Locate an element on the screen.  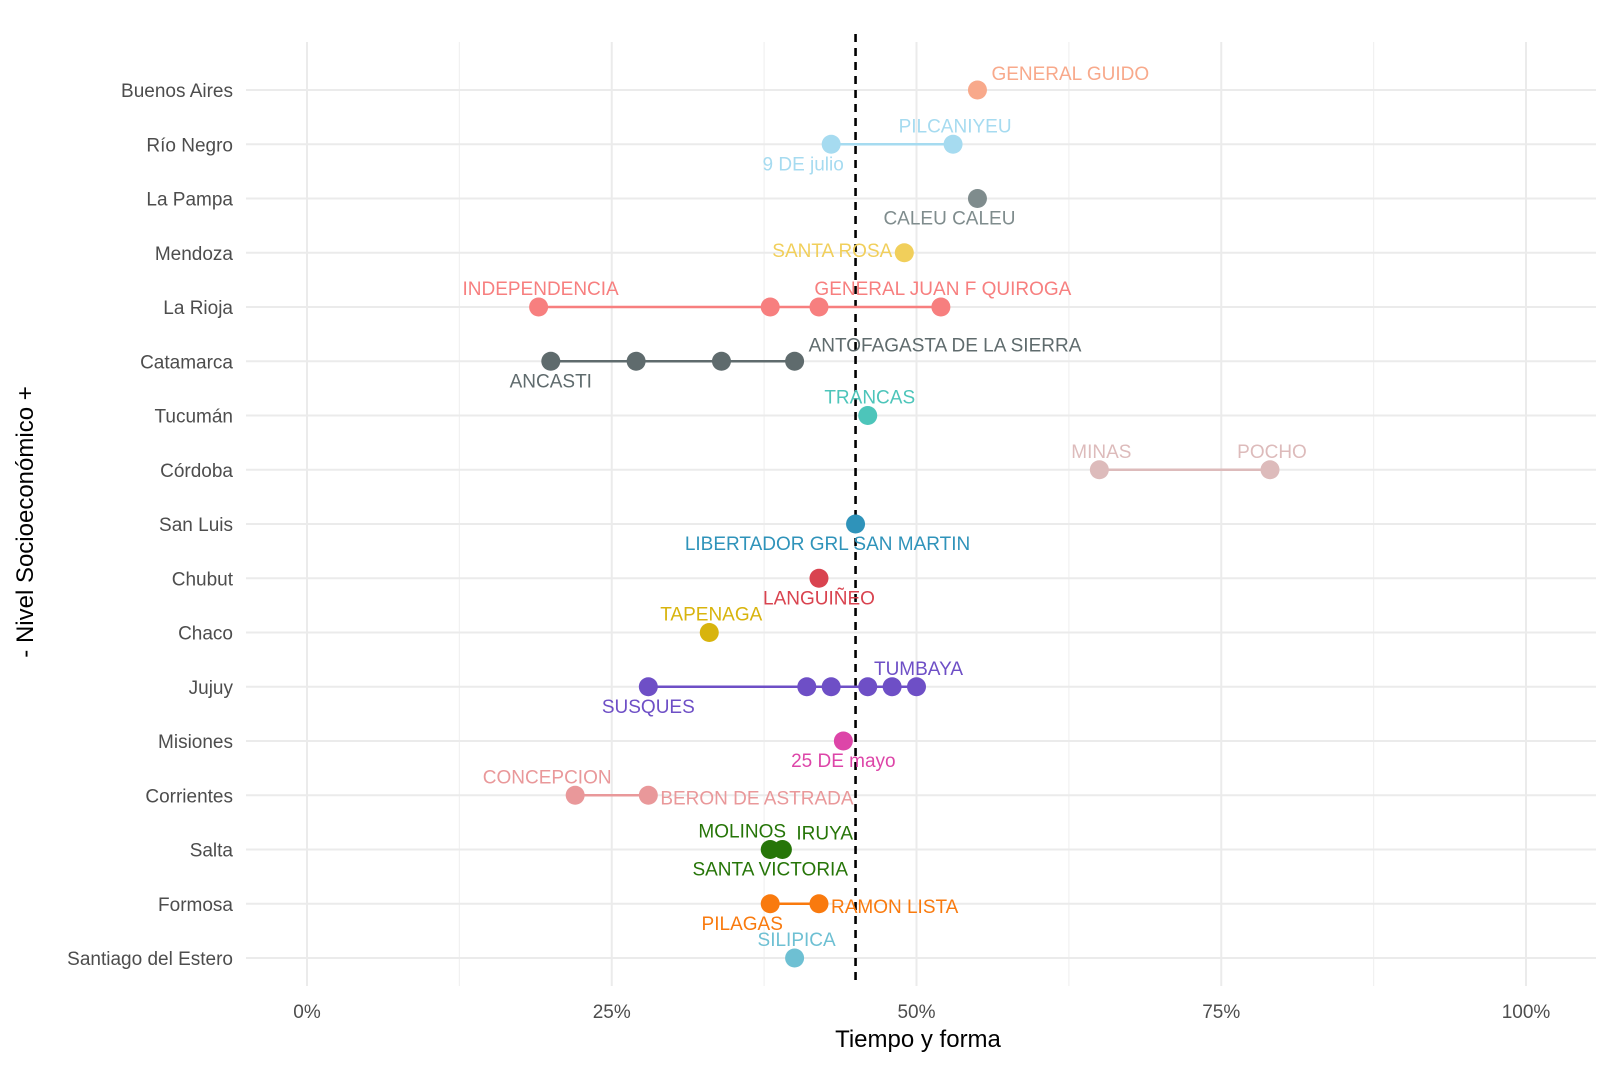
y-tick-label: Corrientes is located at coordinates (189, 796).